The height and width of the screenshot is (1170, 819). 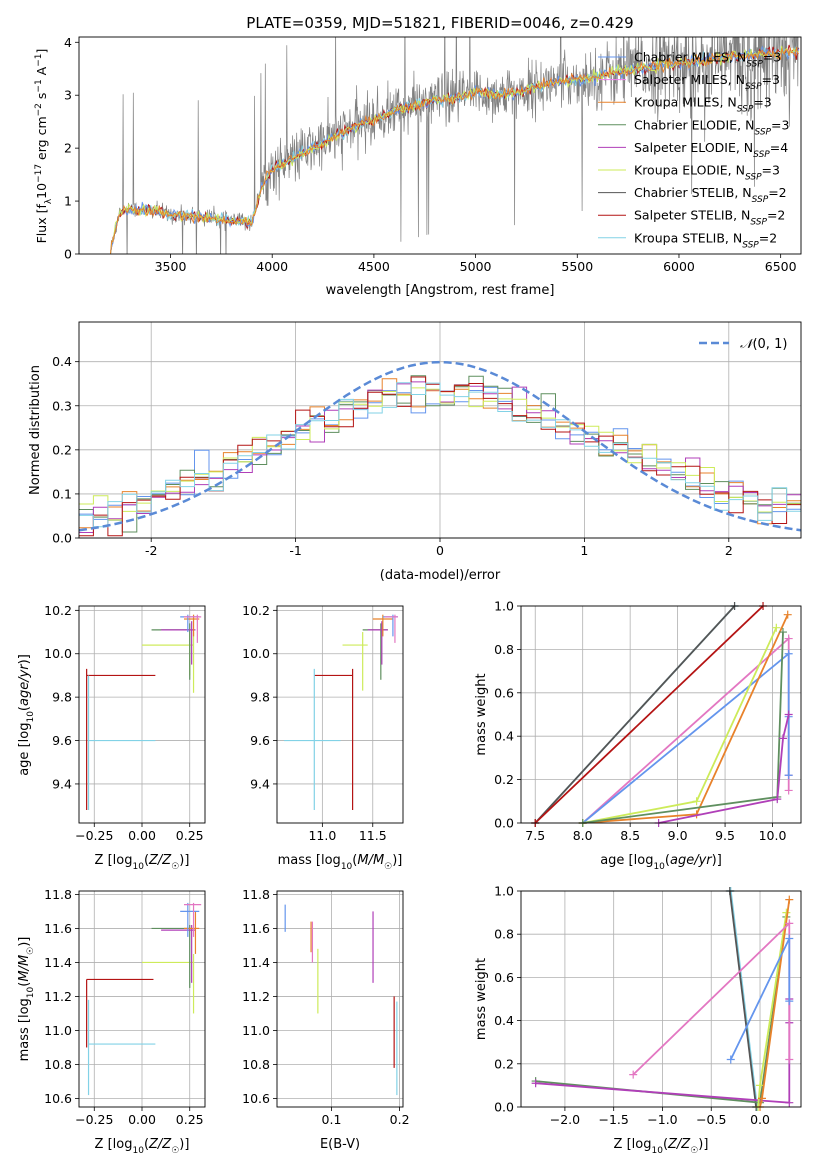 What do you see at coordinates (584, 550) in the screenshot?
I see `x-tick-label: 1` at bounding box center [584, 550].